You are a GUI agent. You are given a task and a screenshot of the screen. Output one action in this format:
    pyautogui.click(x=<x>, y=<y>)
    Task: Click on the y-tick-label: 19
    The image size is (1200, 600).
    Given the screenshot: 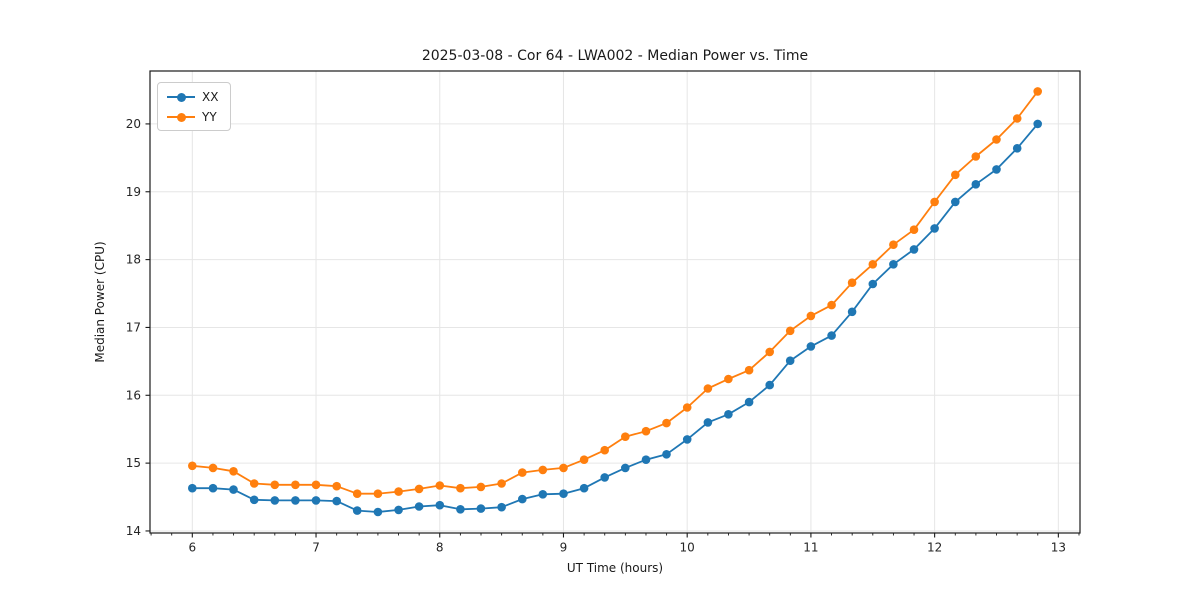 What is the action you would take?
    pyautogui.click(x=133, y=192)
    